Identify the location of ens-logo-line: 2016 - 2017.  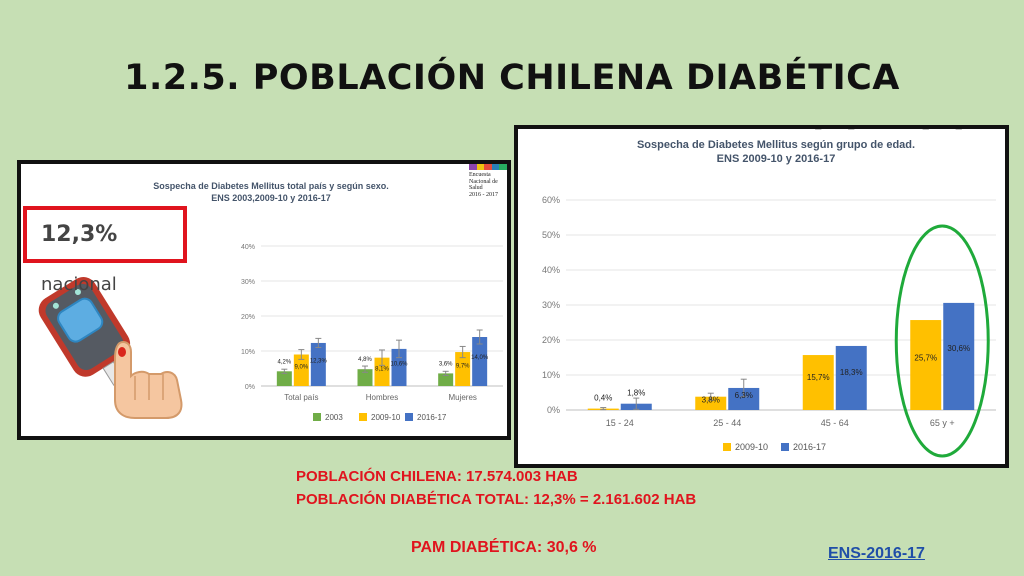
(483, 194).